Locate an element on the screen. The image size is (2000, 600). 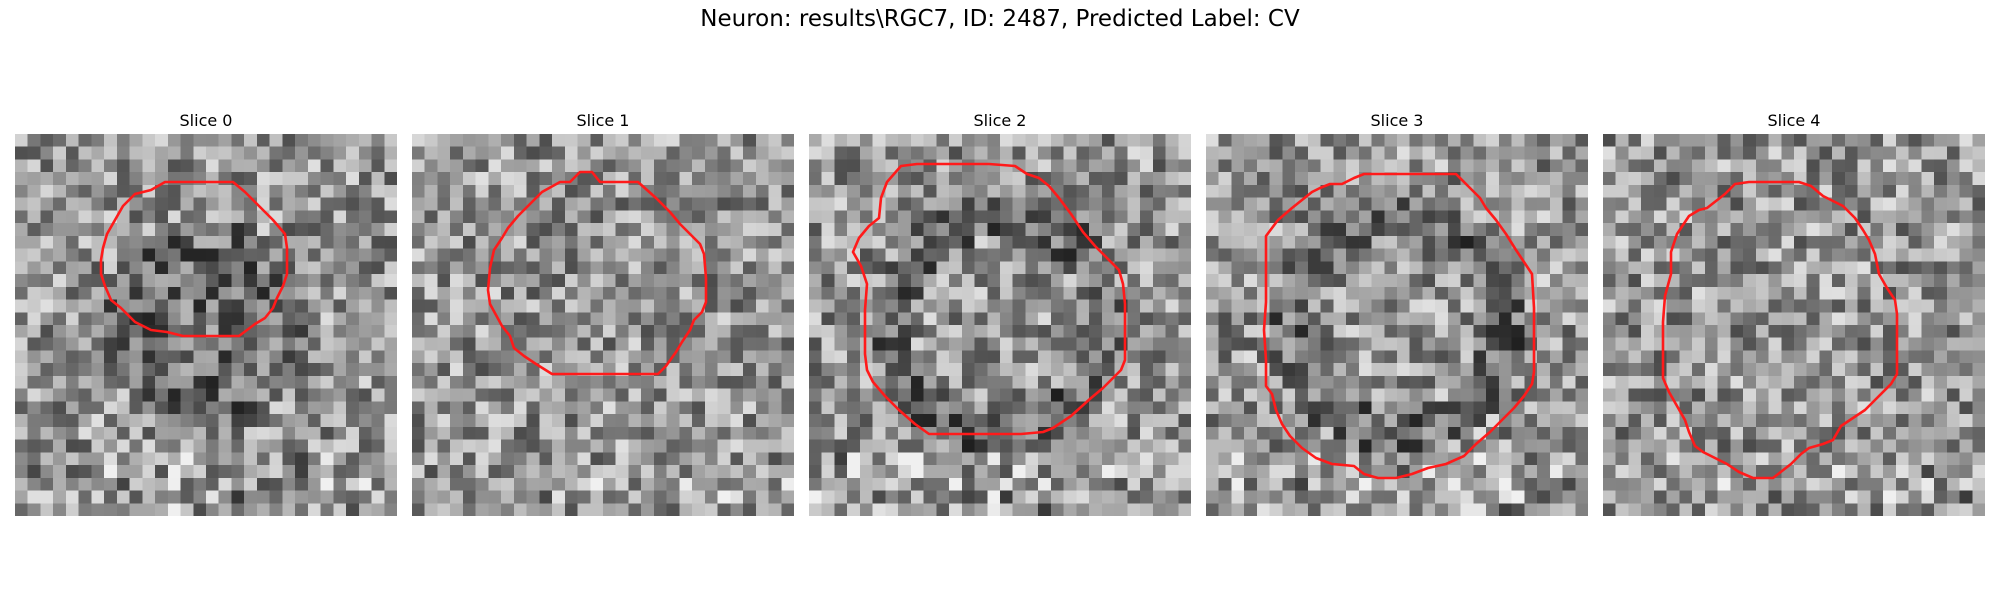
slice-title: Slice 1 is located at coordinates (603, 120).